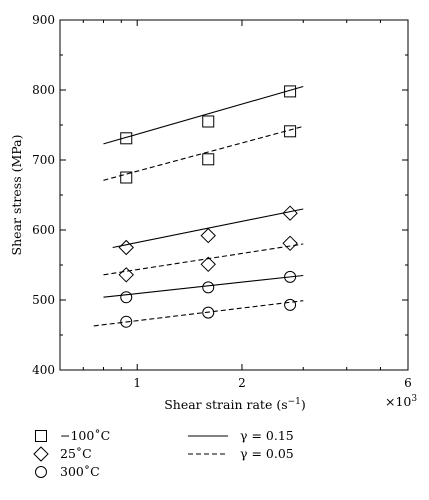  I want to click on x-axis-multiplier: ×103, so click(401, 401).